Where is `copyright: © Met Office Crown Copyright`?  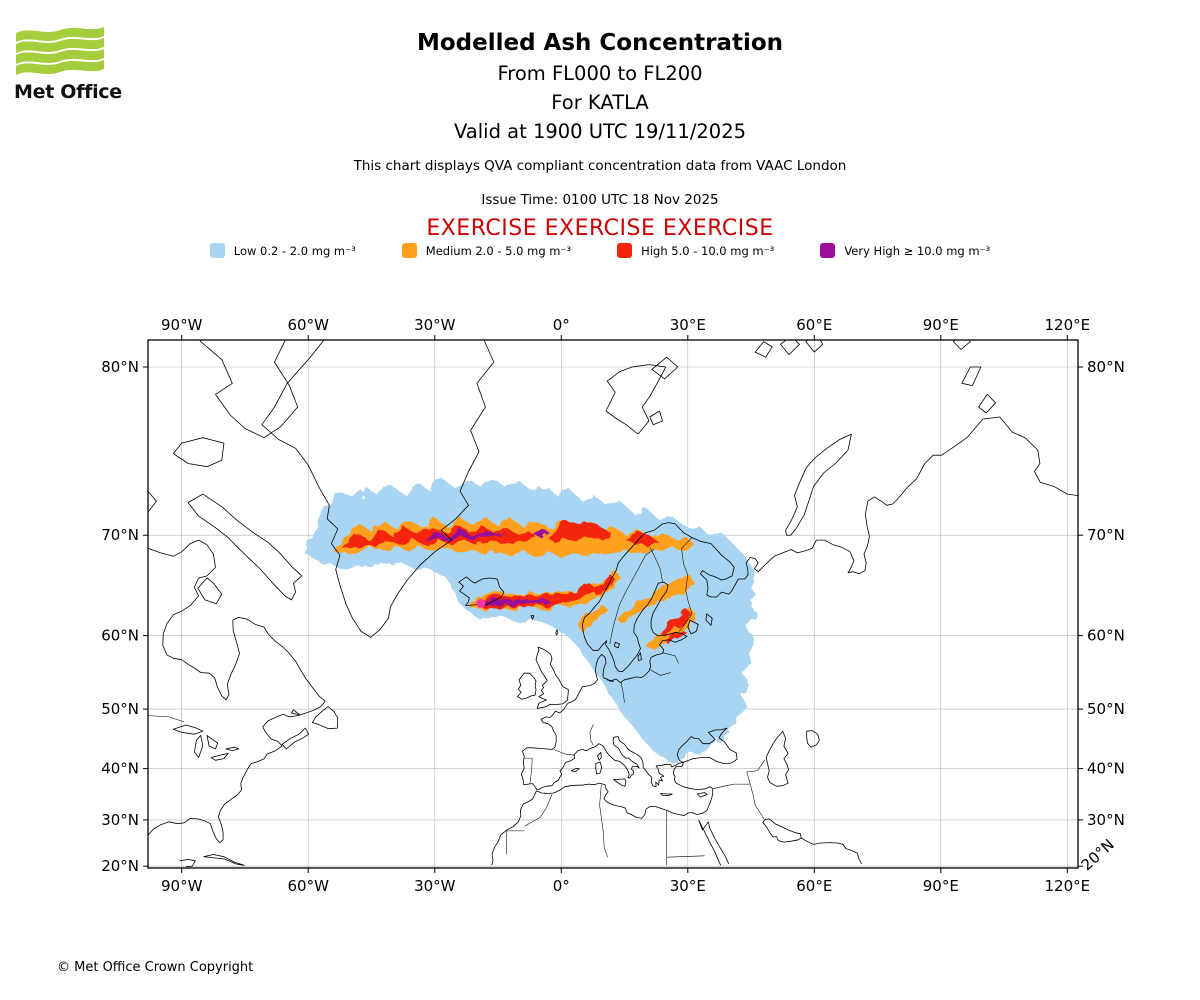 copyright: © Met Office Crown Copyright is located at coordinates (155, 967).